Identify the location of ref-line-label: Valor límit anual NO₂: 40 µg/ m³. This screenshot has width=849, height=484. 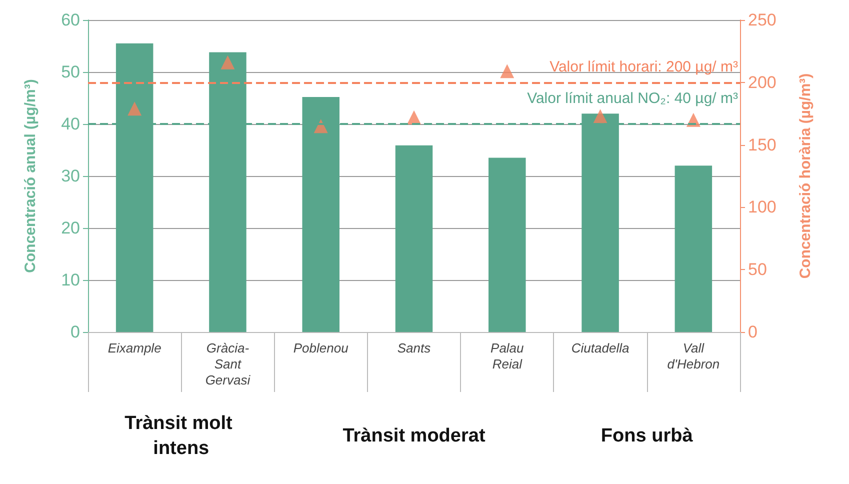
(632, 98).